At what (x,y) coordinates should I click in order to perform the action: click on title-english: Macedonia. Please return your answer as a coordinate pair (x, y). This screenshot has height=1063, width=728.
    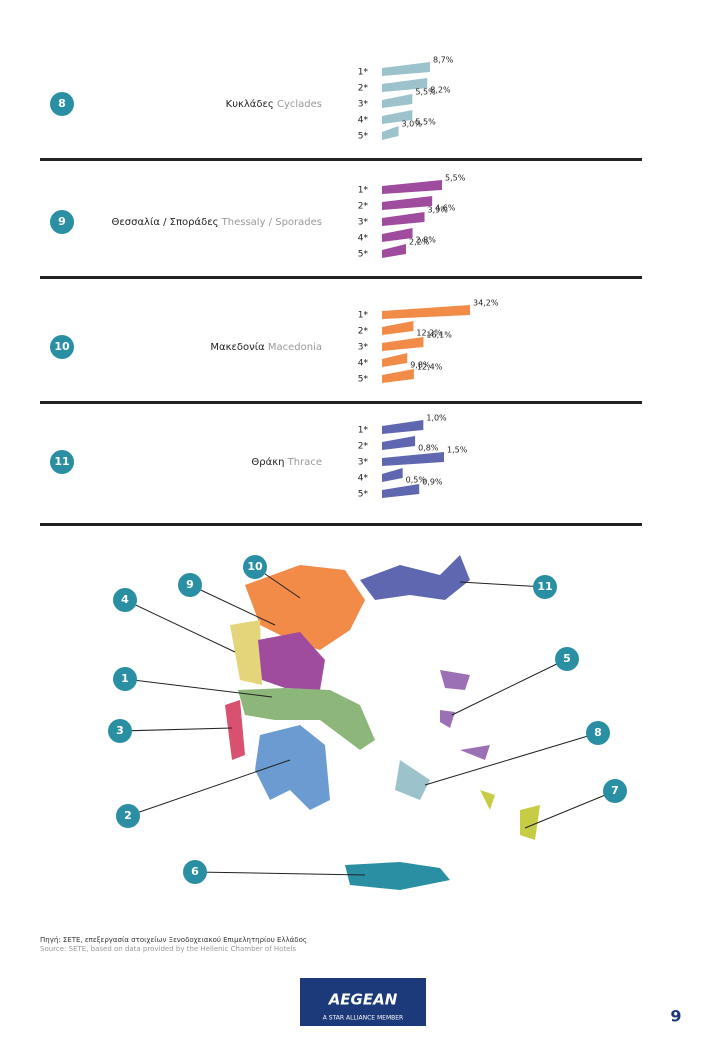
    Looking at the image, I should click on (295, 347).